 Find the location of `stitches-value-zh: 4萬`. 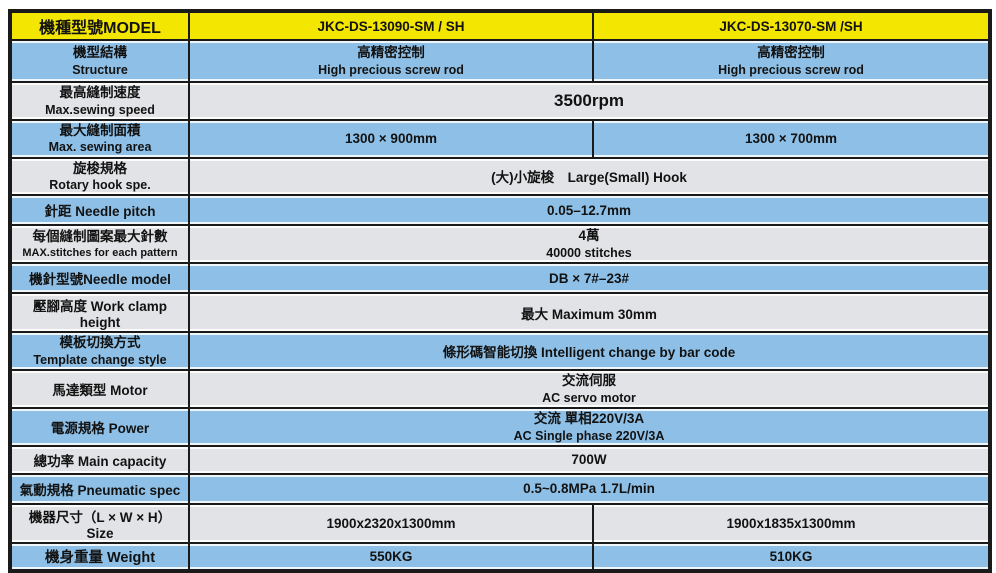

stitches-value-zh: 4萬 is located at coordinates (589, 236).